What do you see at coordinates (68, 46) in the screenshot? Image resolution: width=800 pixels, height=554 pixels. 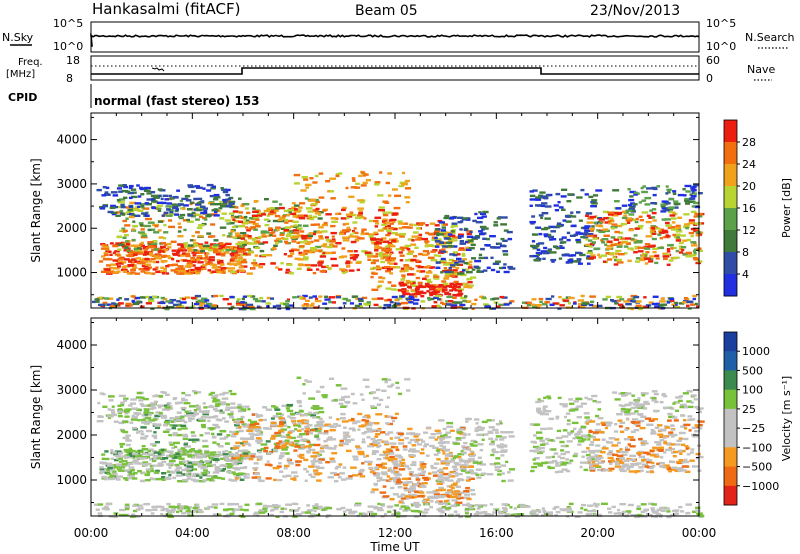 I see `nsky-tick-bottom: 10^0` at bounding box center [68, 46].